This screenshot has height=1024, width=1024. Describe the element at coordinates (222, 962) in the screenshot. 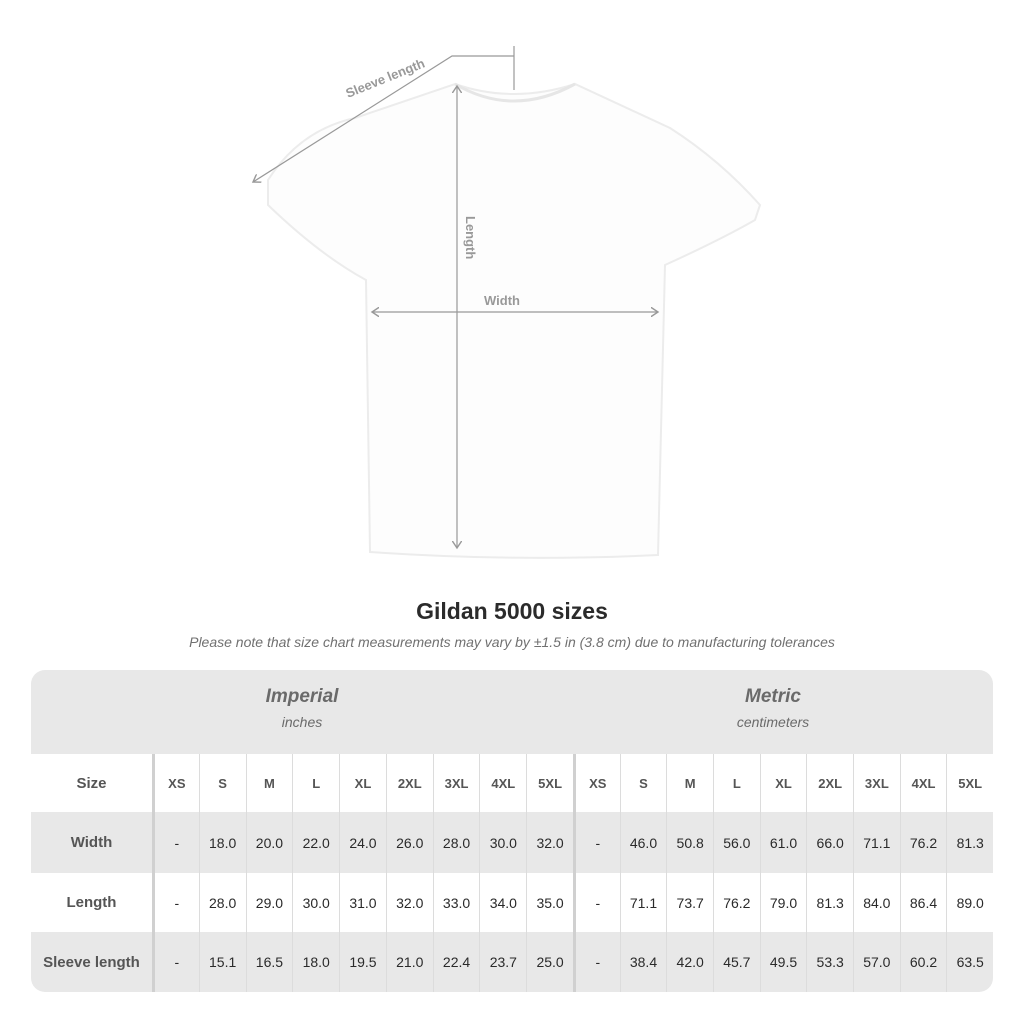

I see `imperial-value: 15.1` at that location.